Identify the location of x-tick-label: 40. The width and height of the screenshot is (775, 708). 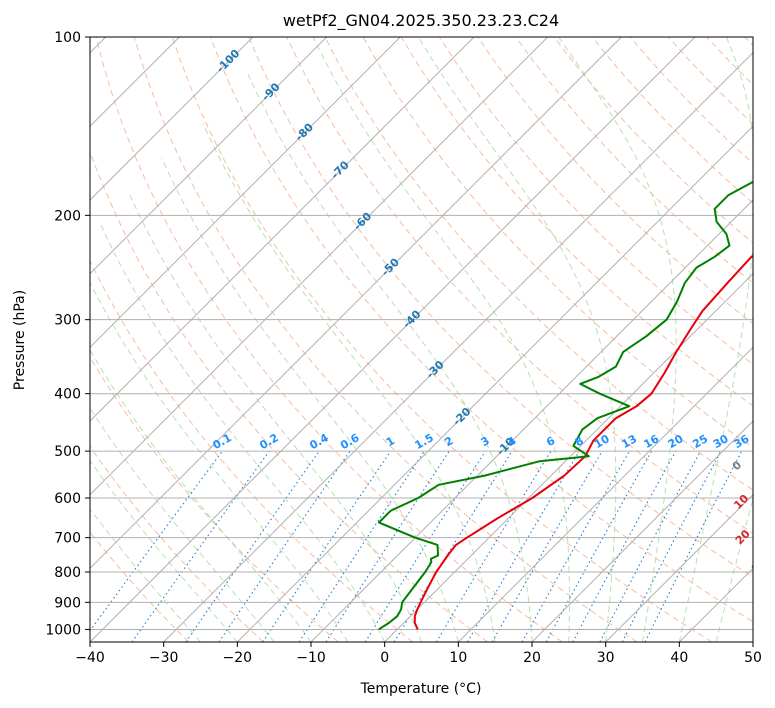
(679, 658).